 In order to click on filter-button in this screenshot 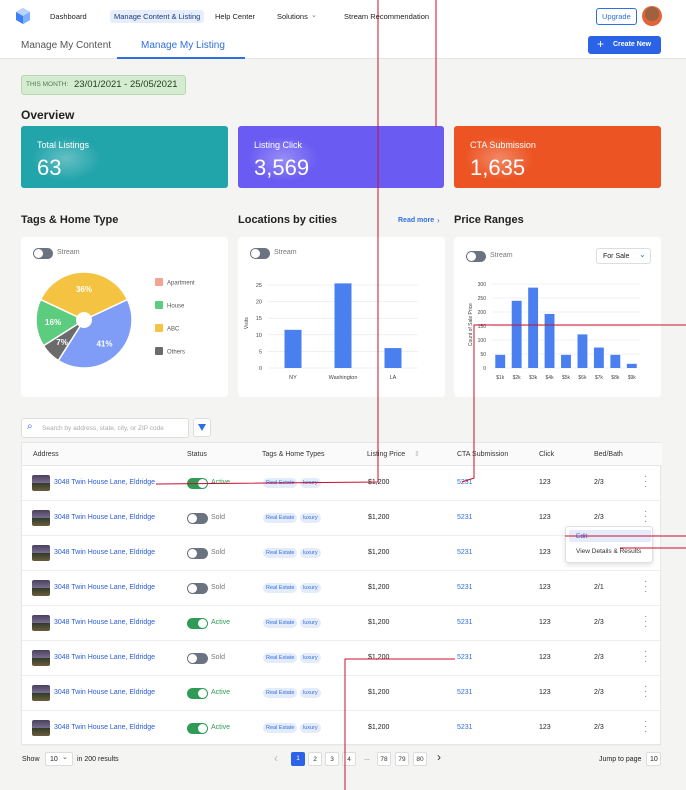, I will do `click(202, 427)`.